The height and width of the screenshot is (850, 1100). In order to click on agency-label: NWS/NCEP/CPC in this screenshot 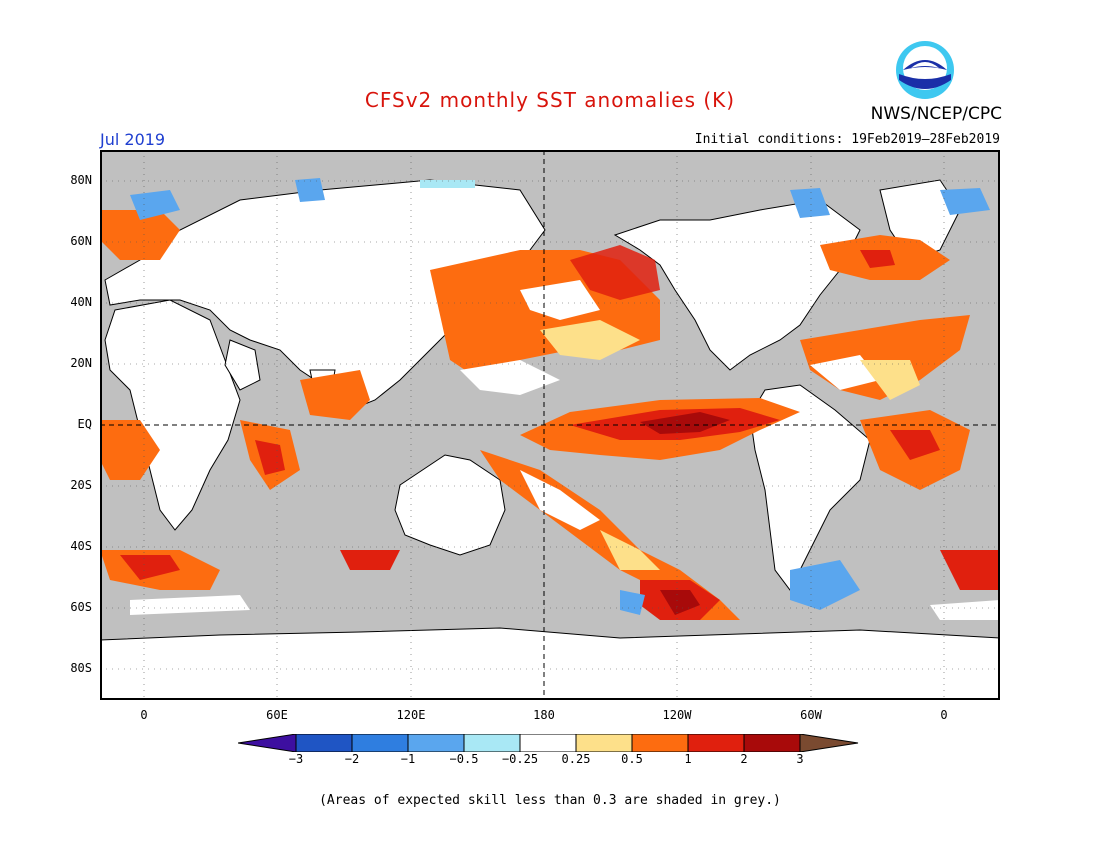, I will do `click(936, 114)`.